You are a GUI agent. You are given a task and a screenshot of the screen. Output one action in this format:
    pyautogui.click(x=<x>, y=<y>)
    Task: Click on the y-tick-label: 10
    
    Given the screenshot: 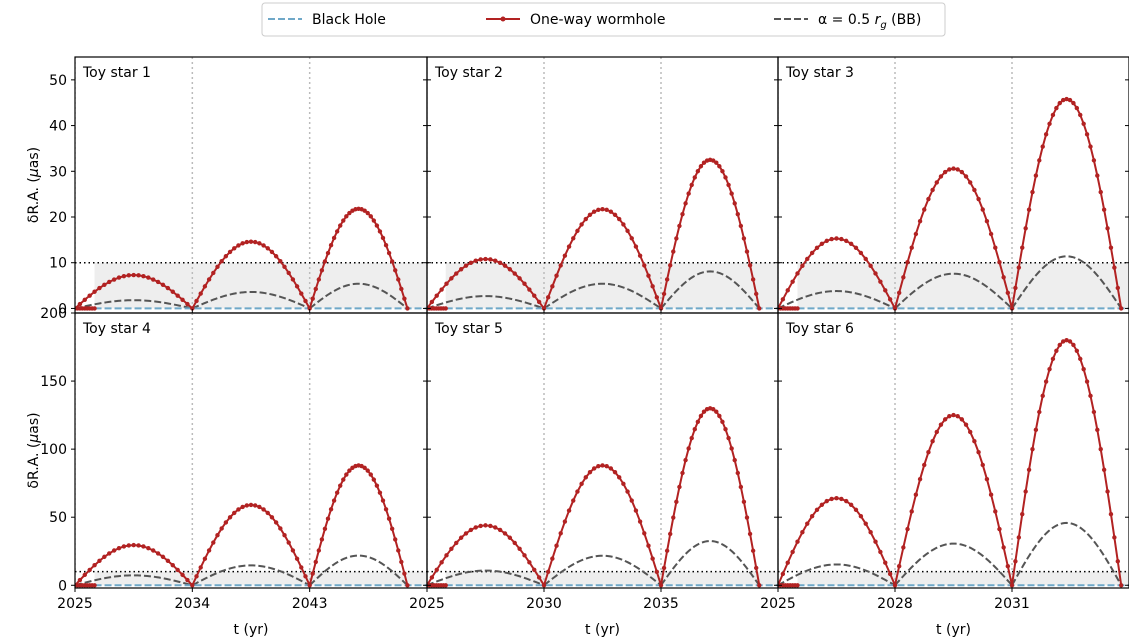 What is the action you would take?
    pyautogui.click(x=58, y=264)
    